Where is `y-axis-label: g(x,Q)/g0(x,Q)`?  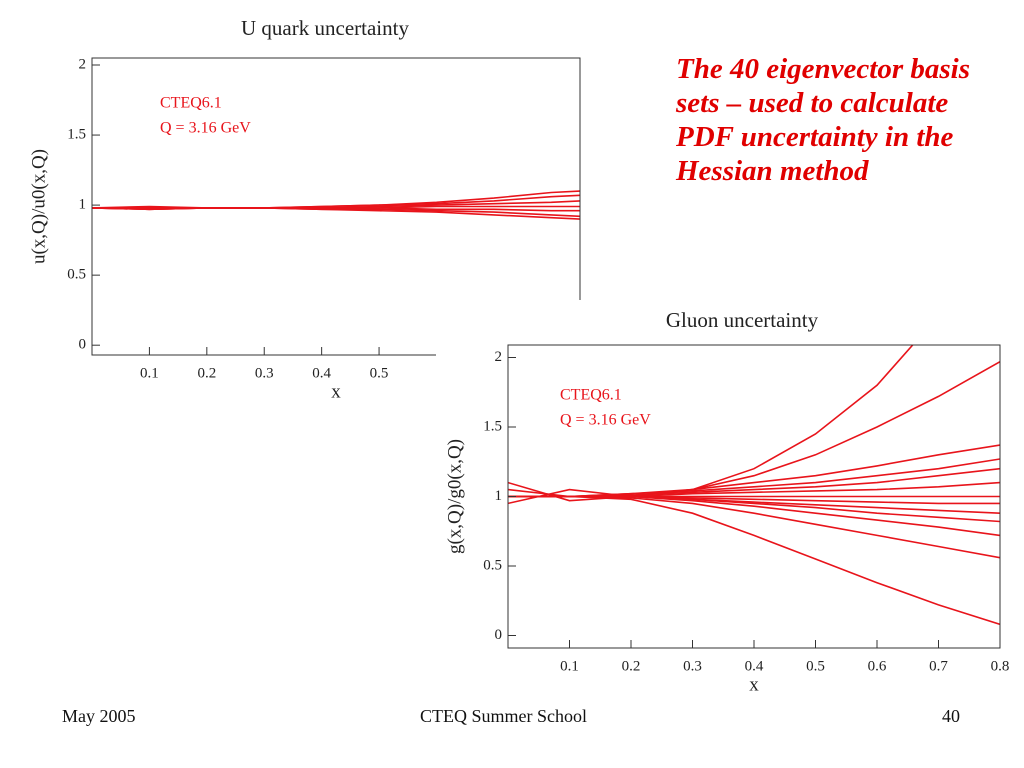
y-axis-label: g(x,Q)/g0(x,Q) is located at coordinates (454, 496).